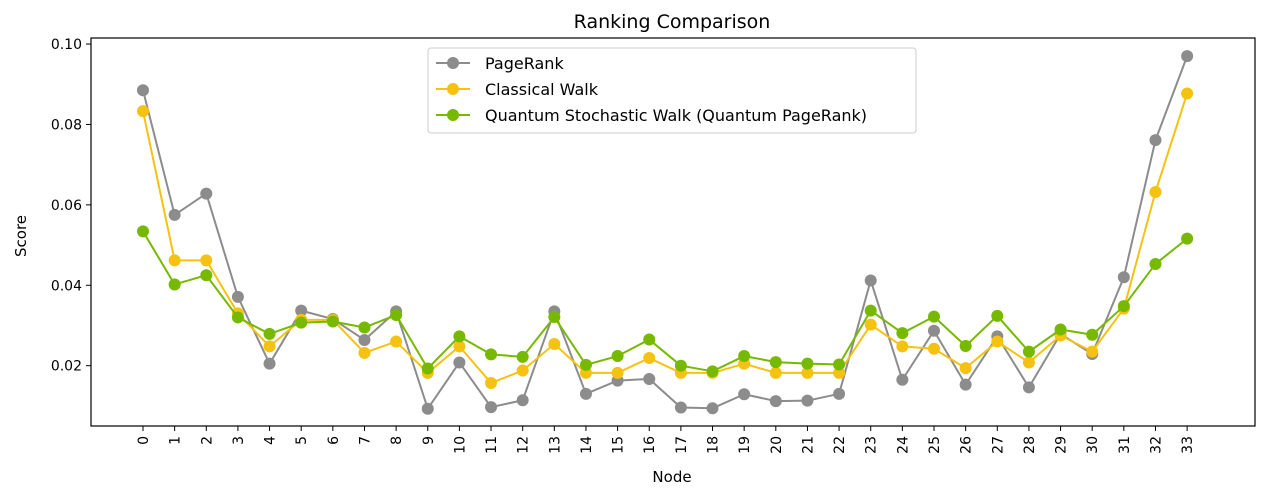  I want to click on data-point-s0-x24, so click(902, 379).